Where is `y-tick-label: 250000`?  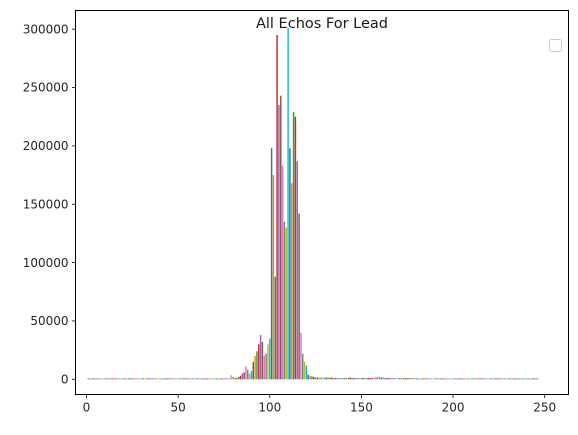 y-tick-label: 250000 is located at coordinates (46, 88).